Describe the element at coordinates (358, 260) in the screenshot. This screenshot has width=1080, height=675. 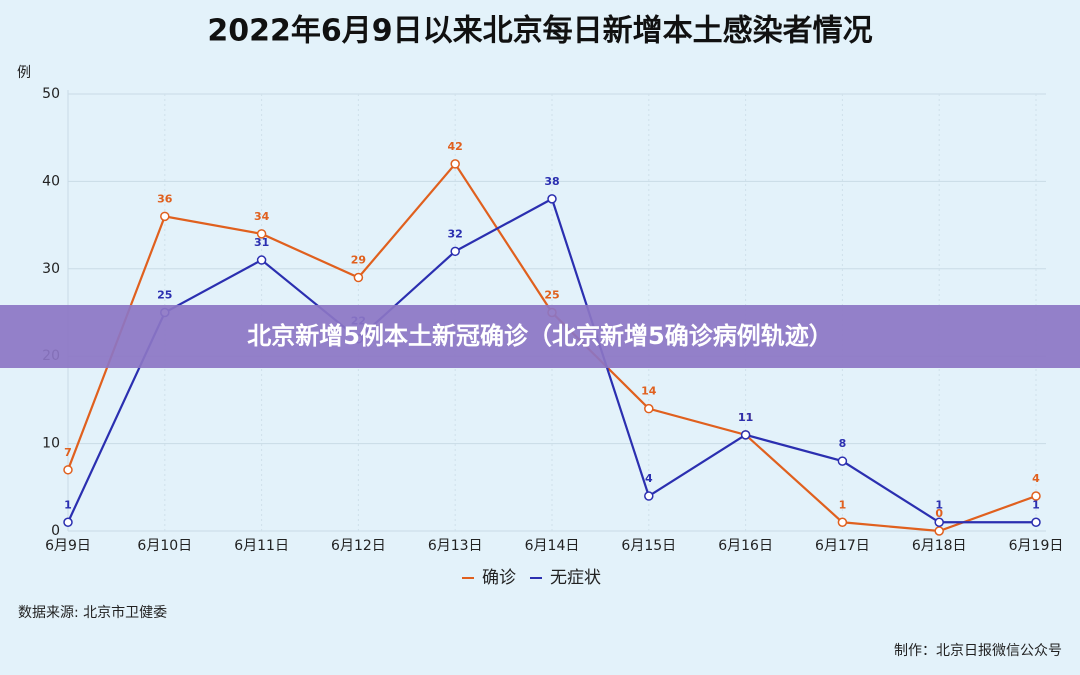
I see `value-label: 29` at that location.